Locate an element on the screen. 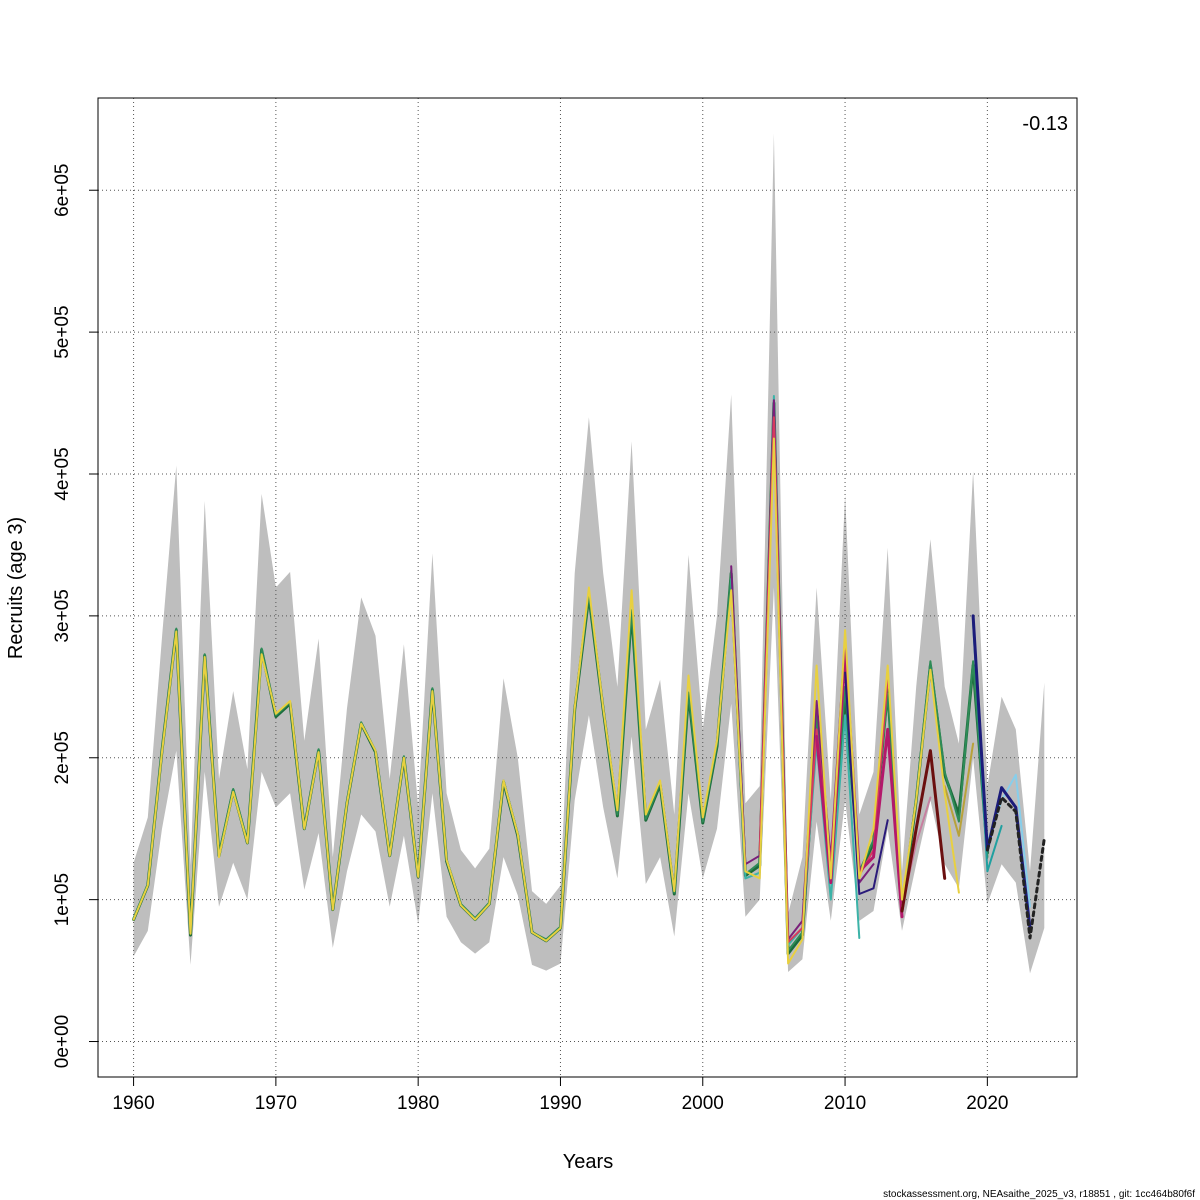  x-tick-label: 1980 is located at coordinates (418, 1103).